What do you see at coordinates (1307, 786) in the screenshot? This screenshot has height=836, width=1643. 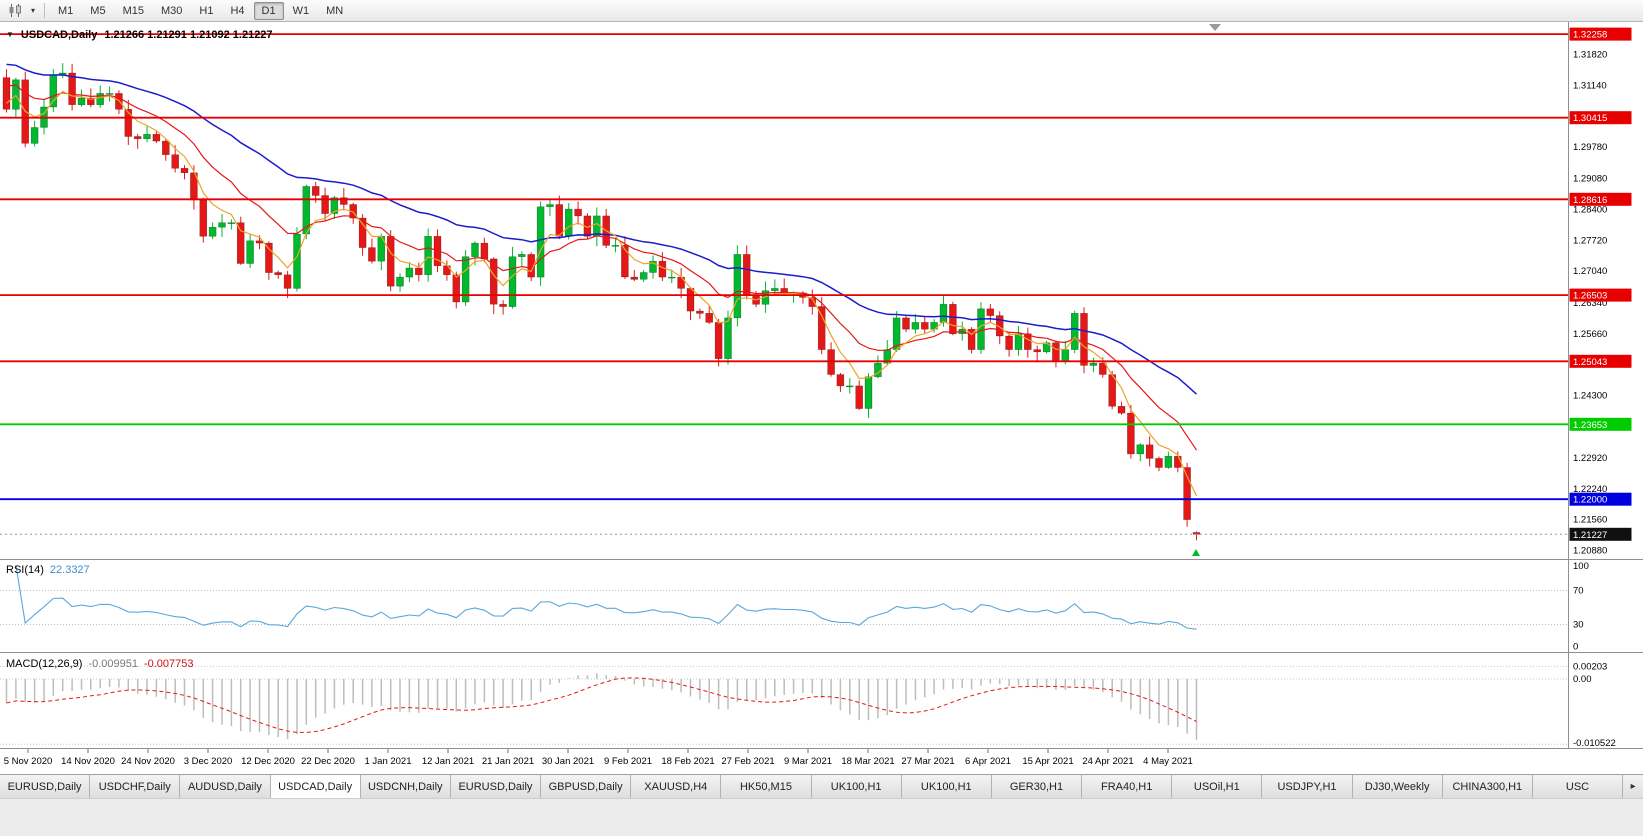 I see `chart-tab-usdjpy-h1: USDJPY,H1` at bounding box center [1307, 786].